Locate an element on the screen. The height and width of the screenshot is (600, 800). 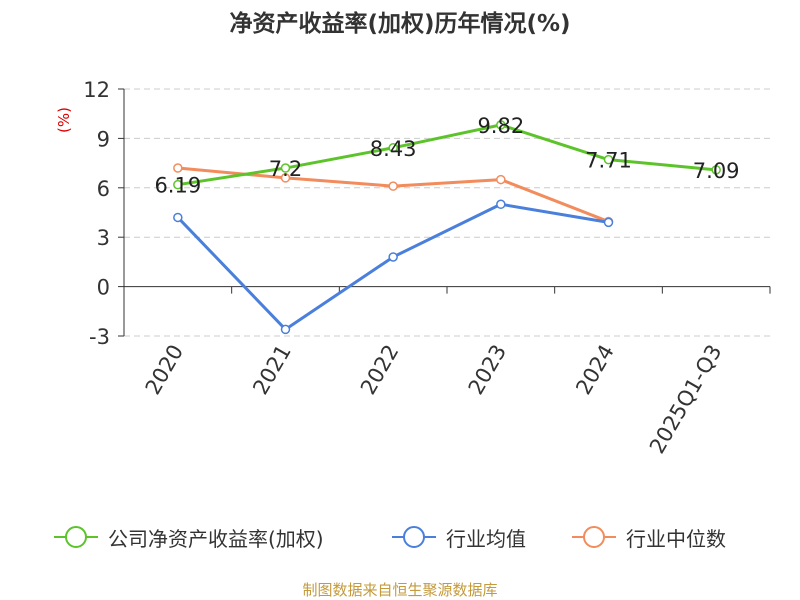
y-tick-label: 3 is located at coordinates (103, 238).